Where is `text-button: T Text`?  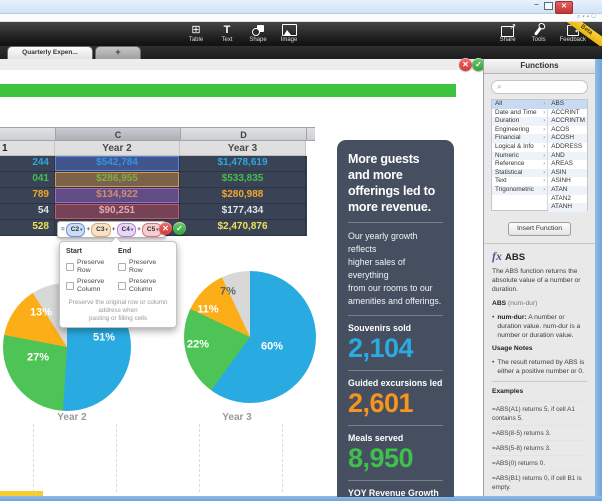
text-button: T Text is located at coordinates (227, 33).